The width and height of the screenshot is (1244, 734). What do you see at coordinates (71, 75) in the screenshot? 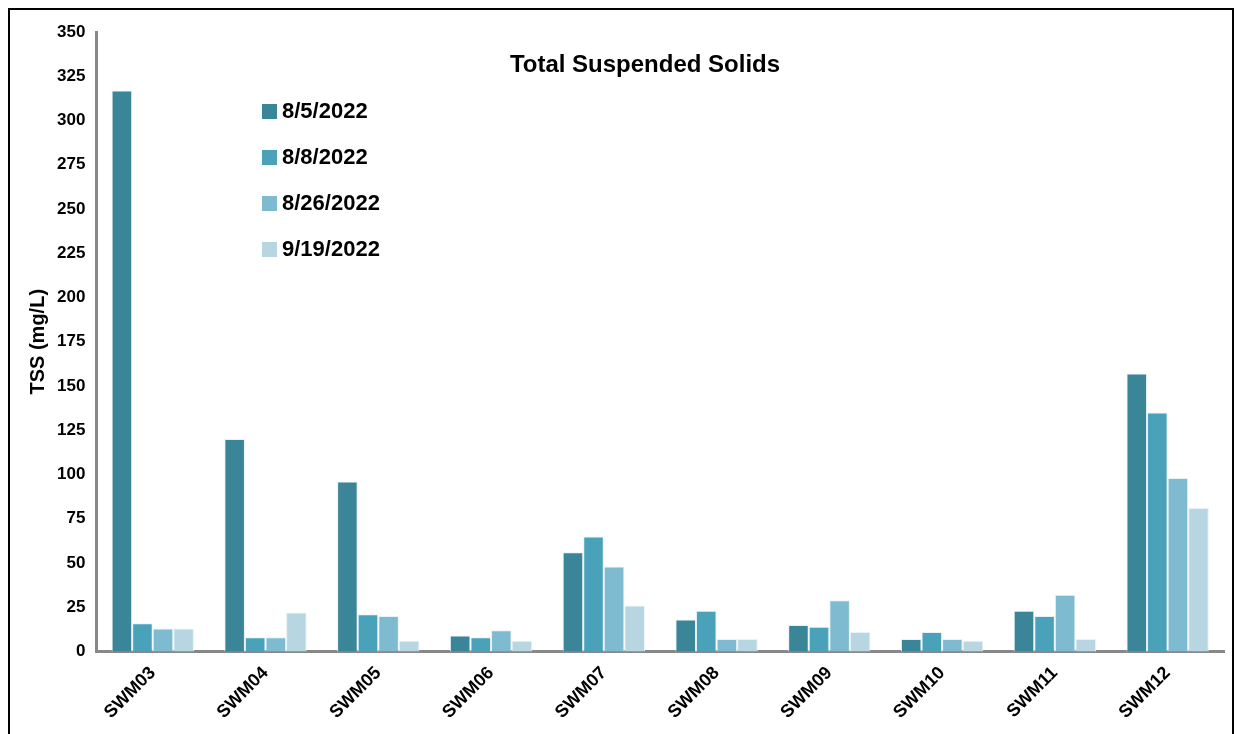
I see `y-tick-label: 325` at bounding box center [71, 75].